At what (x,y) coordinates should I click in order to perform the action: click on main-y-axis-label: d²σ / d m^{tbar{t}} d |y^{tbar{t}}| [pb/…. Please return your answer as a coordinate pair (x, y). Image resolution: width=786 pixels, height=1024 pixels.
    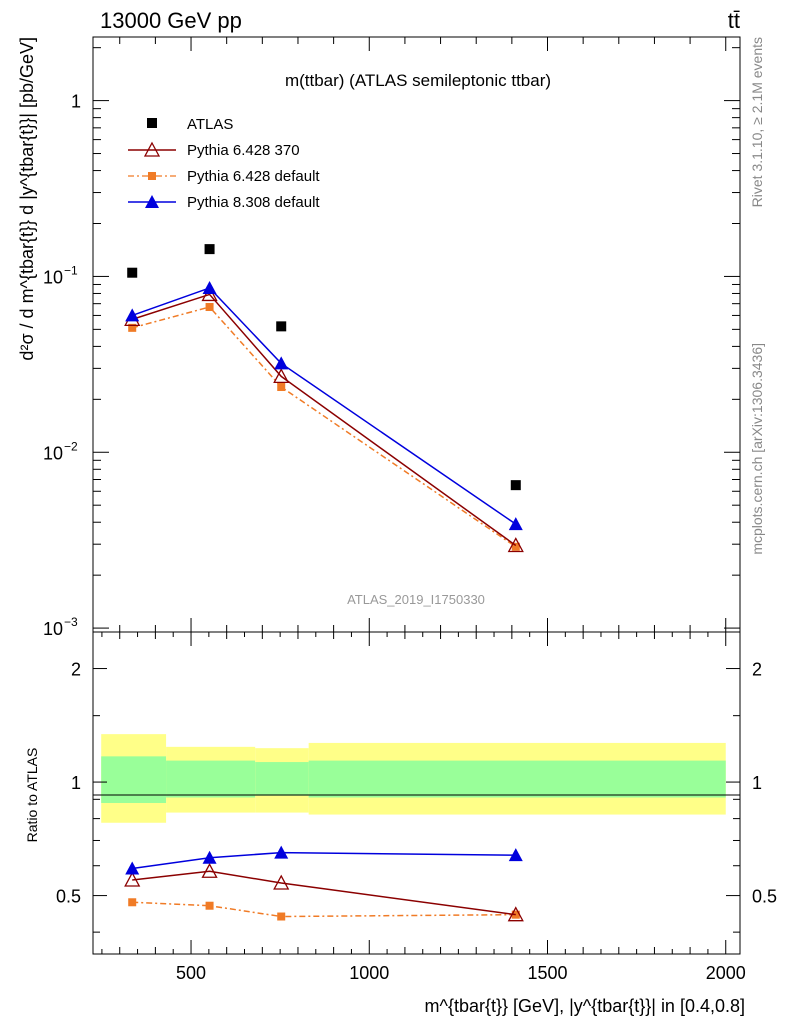
    Looking at the image, I should click on (27, 199).